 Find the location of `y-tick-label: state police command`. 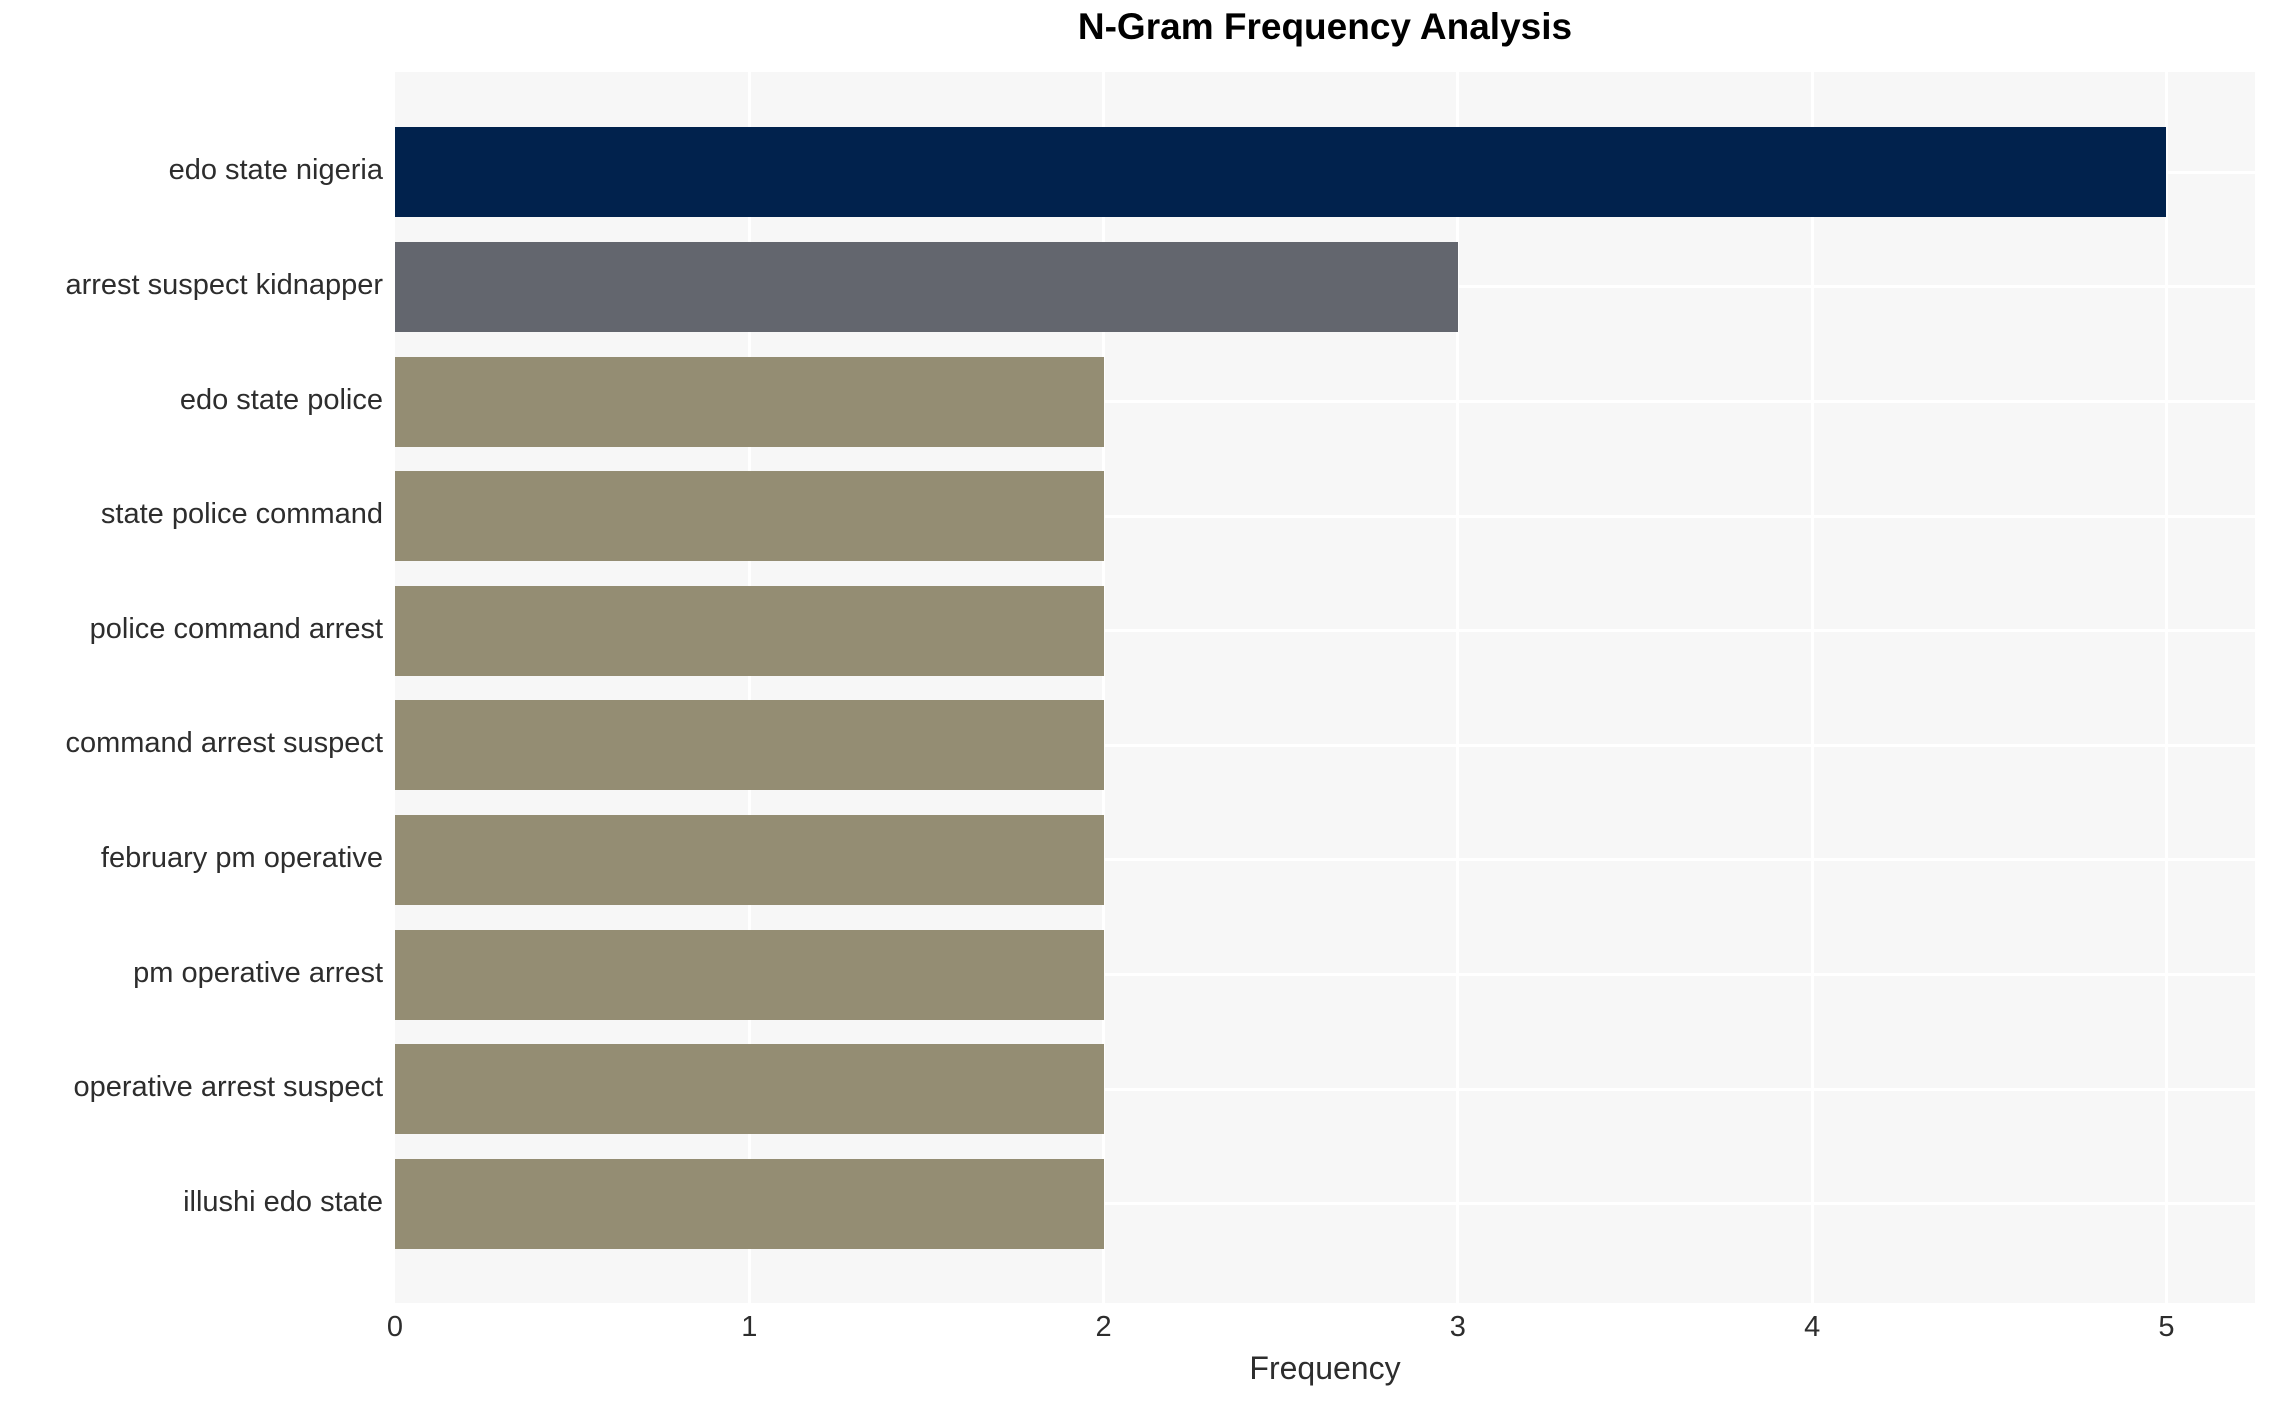

y-tick-label: state police command is located at coordinates (241, 514).